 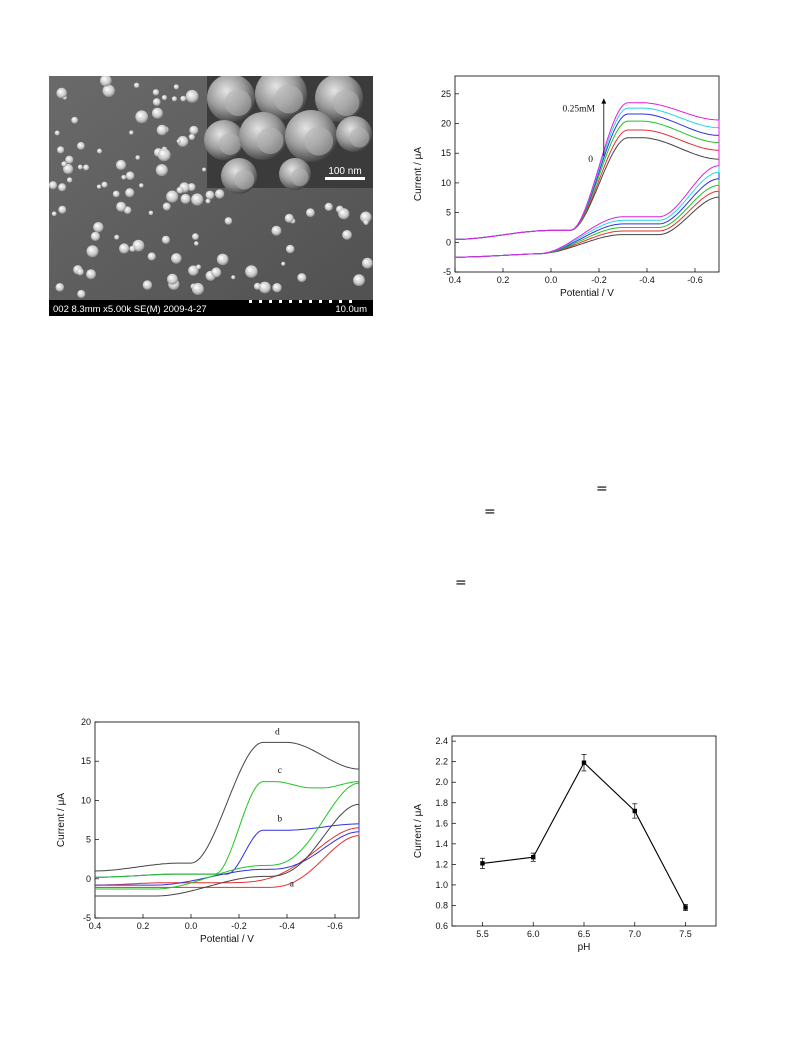 What do you see at coordinates (288, 135) in the screenshot?
I see `inset-nanoparticles` at bounding box center [288, 135].